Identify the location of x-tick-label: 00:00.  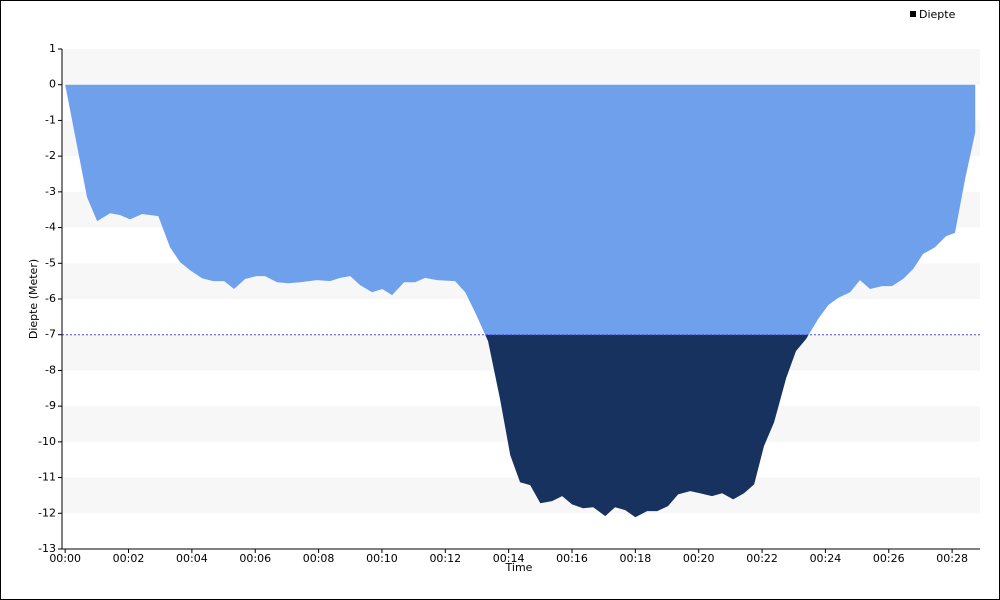
(65, 558).